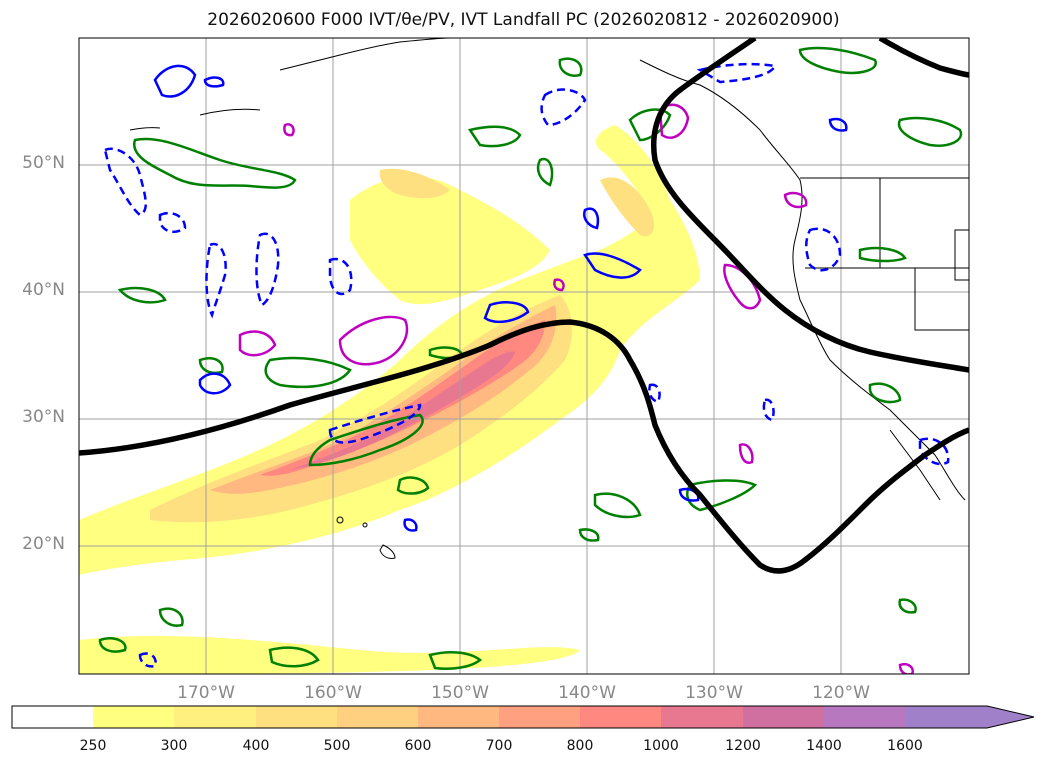 The image size is (1047, 767). What do you see at coordinates (43, 417) in the screenshot?
I see `lat-label-30n: 30°N` at bounding box center [43, 417].